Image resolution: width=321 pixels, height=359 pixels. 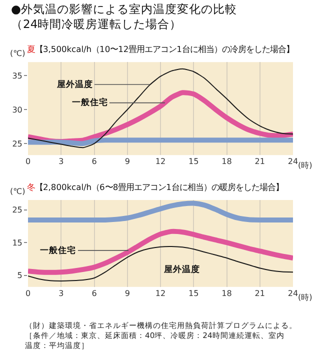 I want to click on y-tick-label: 15, so click(x=17, y=243).